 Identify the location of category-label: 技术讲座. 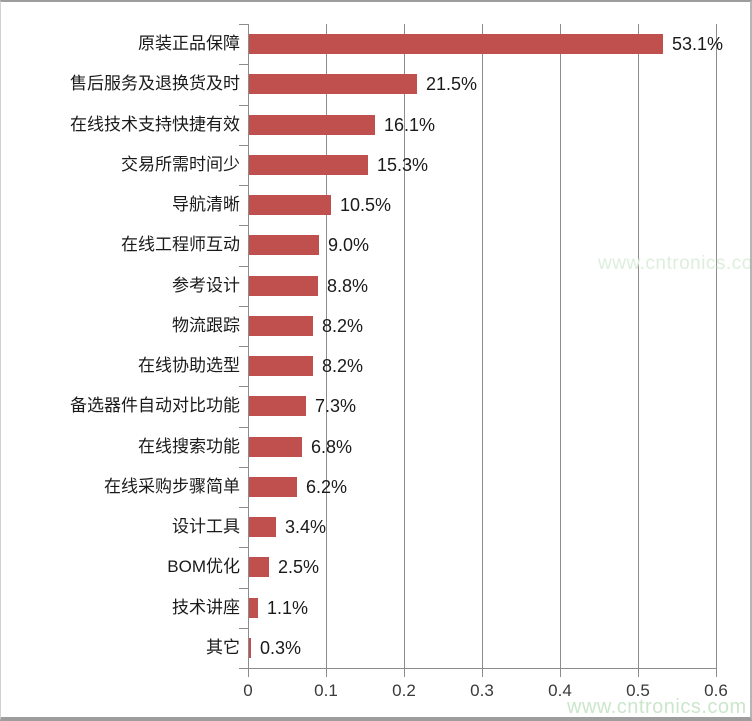
(206, 607).